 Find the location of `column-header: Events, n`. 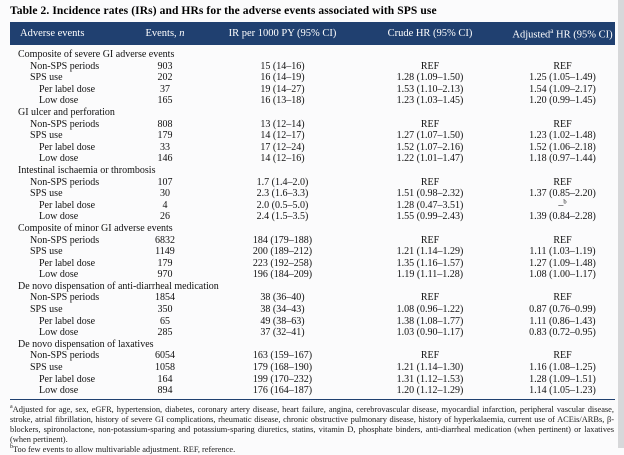

column-header: Events, n is located at coordinates (165, 34).